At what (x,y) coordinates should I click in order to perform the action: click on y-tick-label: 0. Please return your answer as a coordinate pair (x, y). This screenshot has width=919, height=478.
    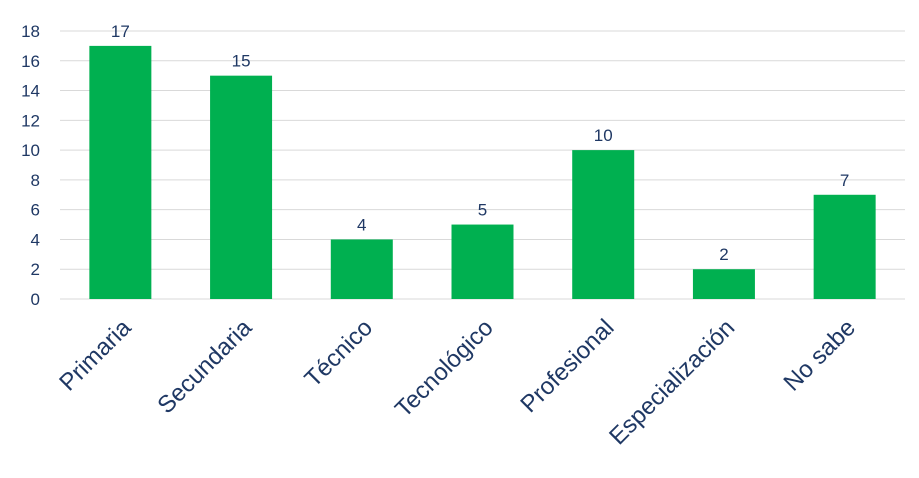
    Looking at the image, I should click on (35, 299).